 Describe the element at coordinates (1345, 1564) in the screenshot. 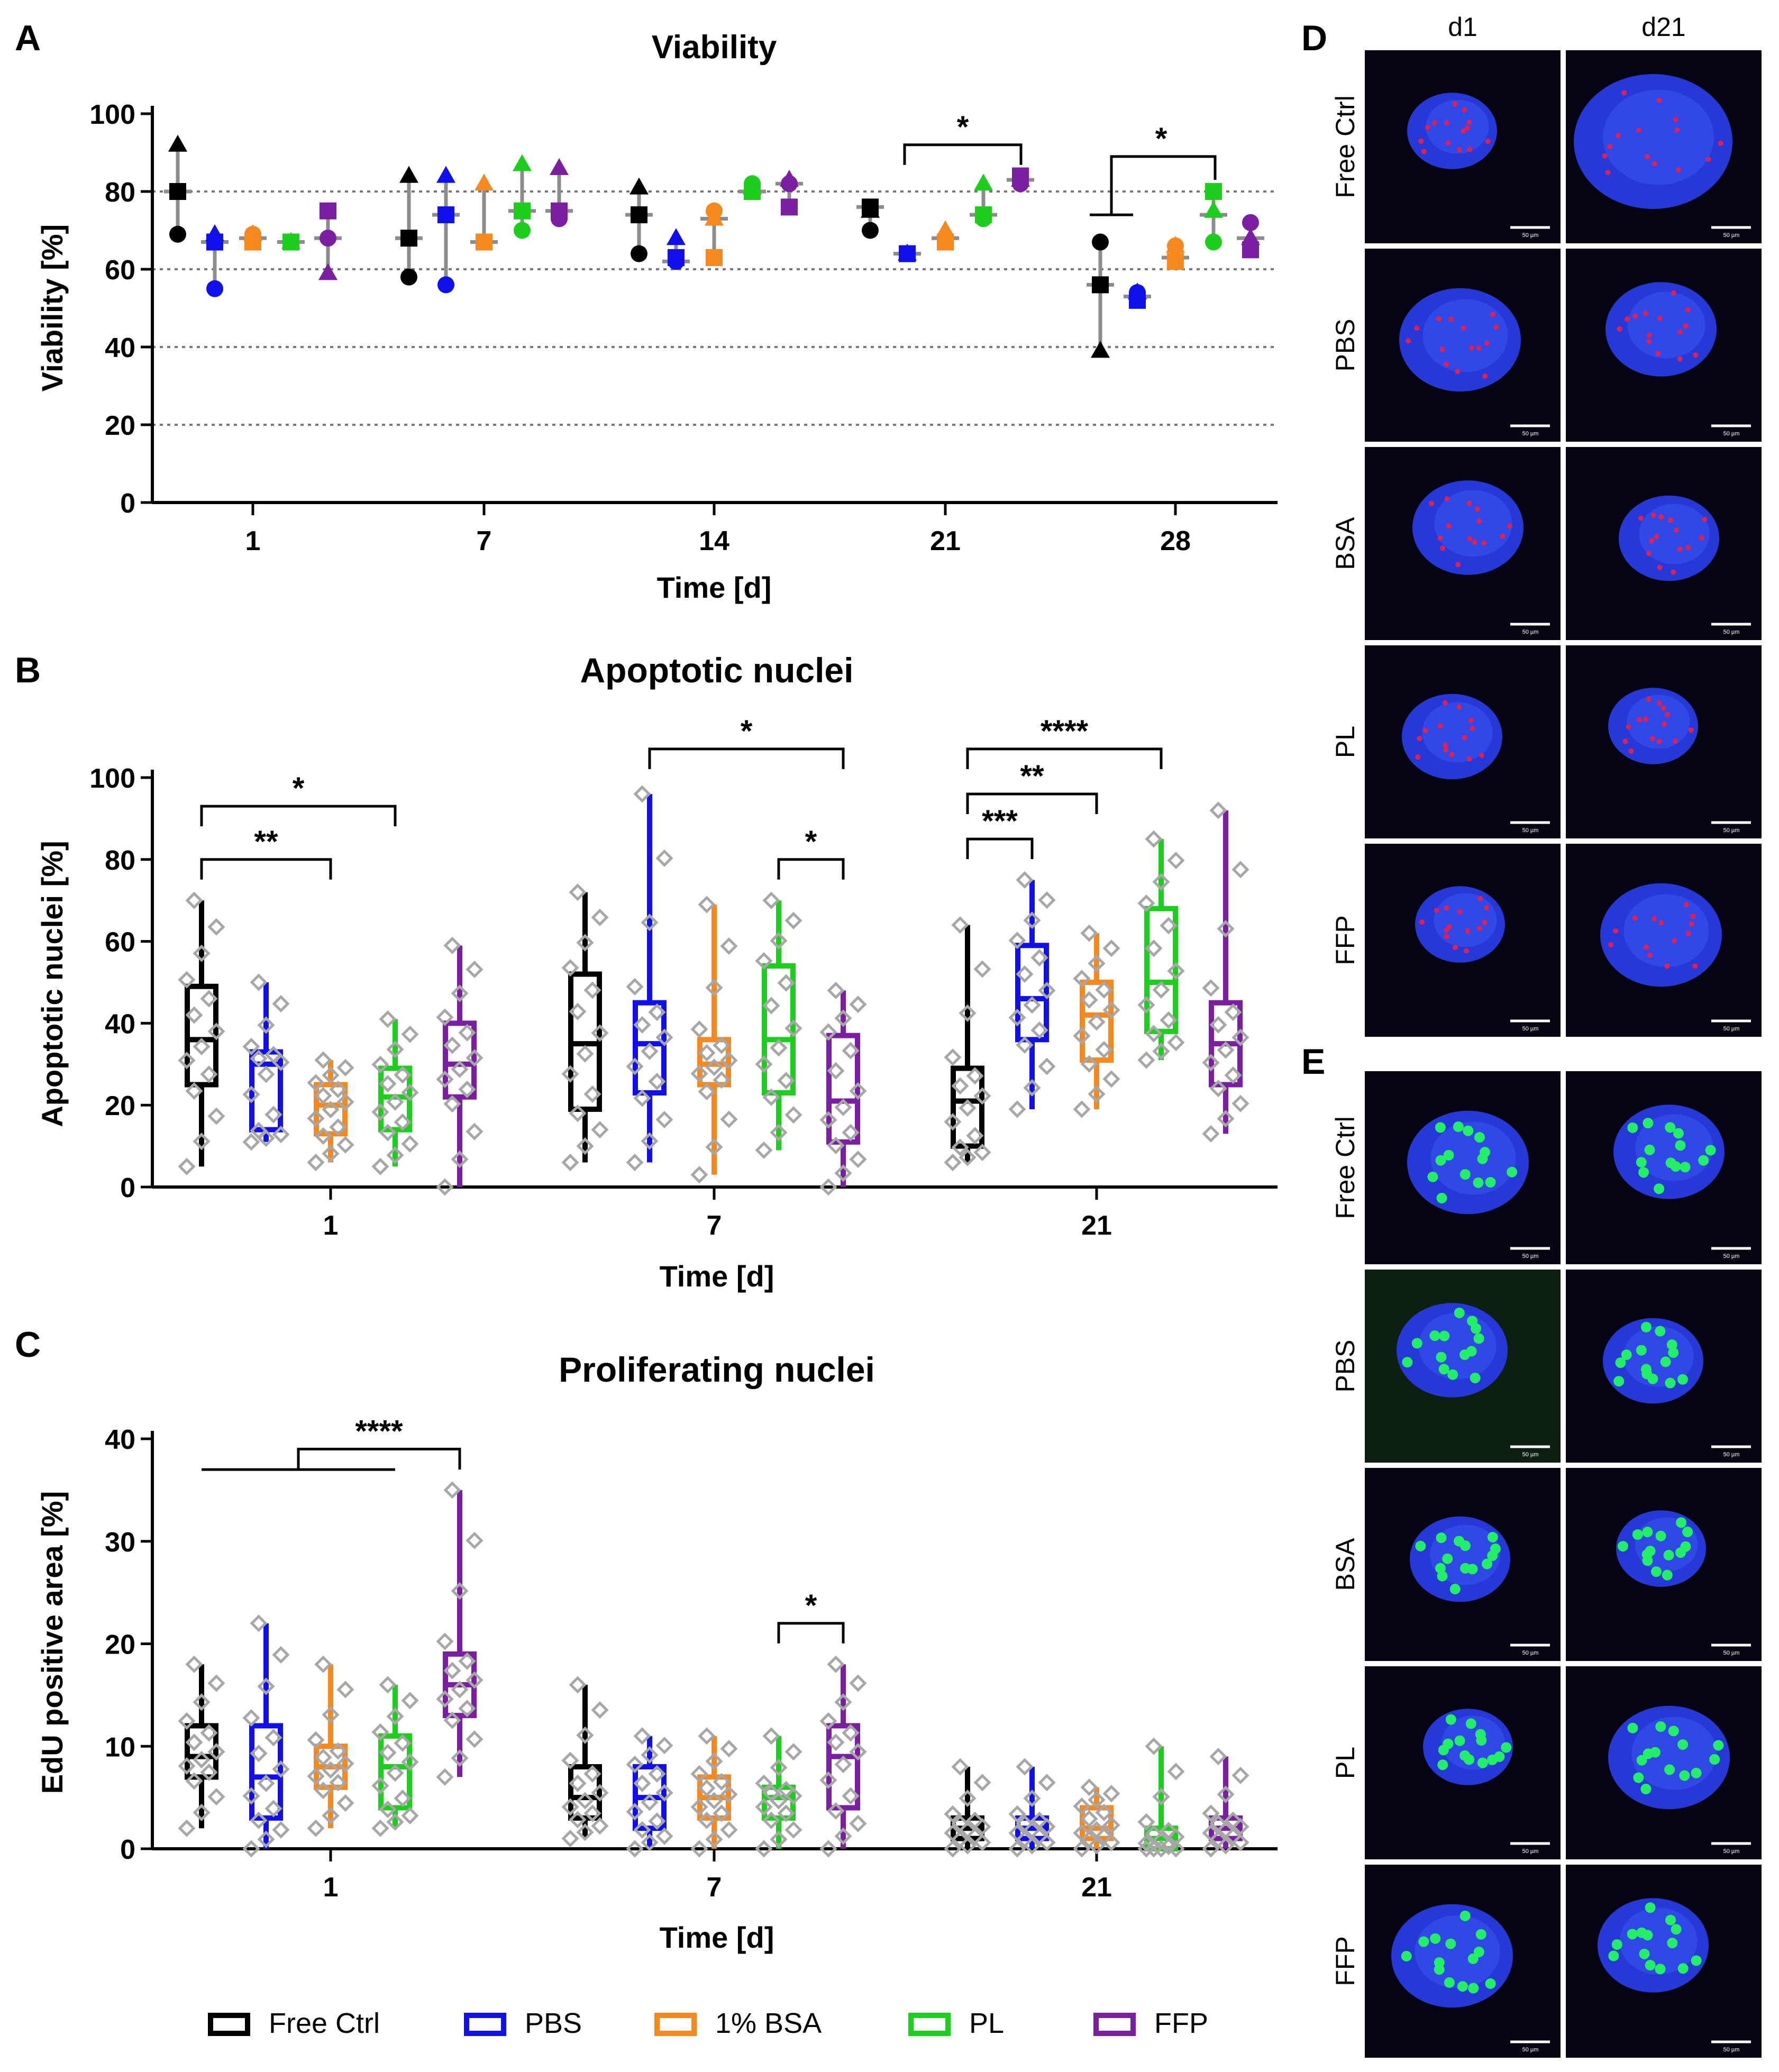

I see `row-label: BSA` at that location.